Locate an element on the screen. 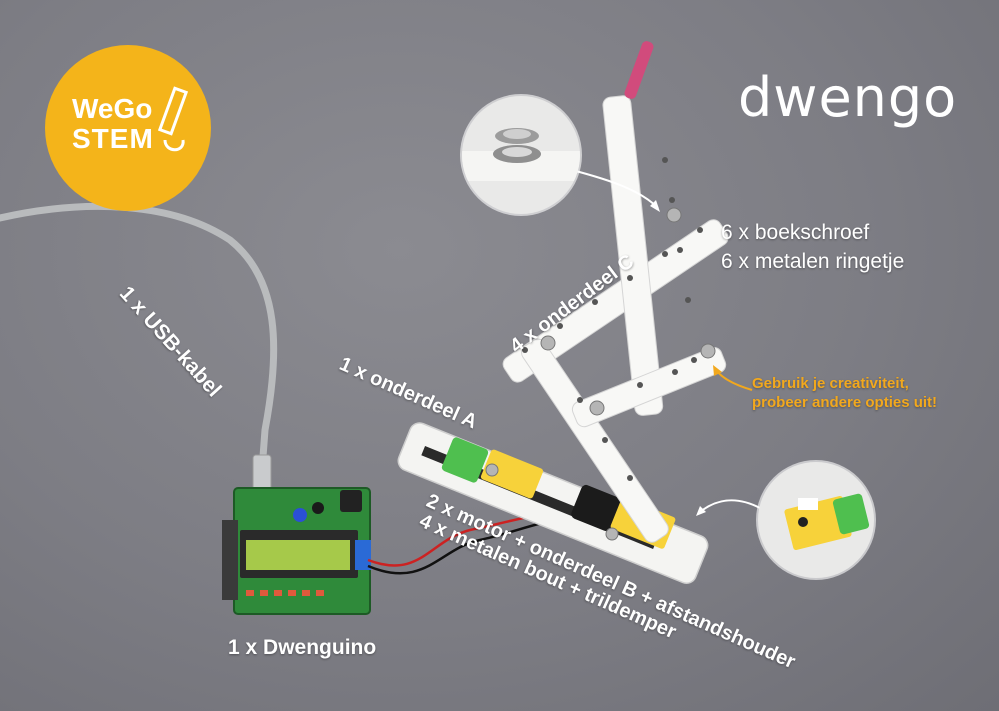 This screenshot has width=999, height=711. tip-line-1: Gebruik je creativiteit, is located at coordinates (830, 383).